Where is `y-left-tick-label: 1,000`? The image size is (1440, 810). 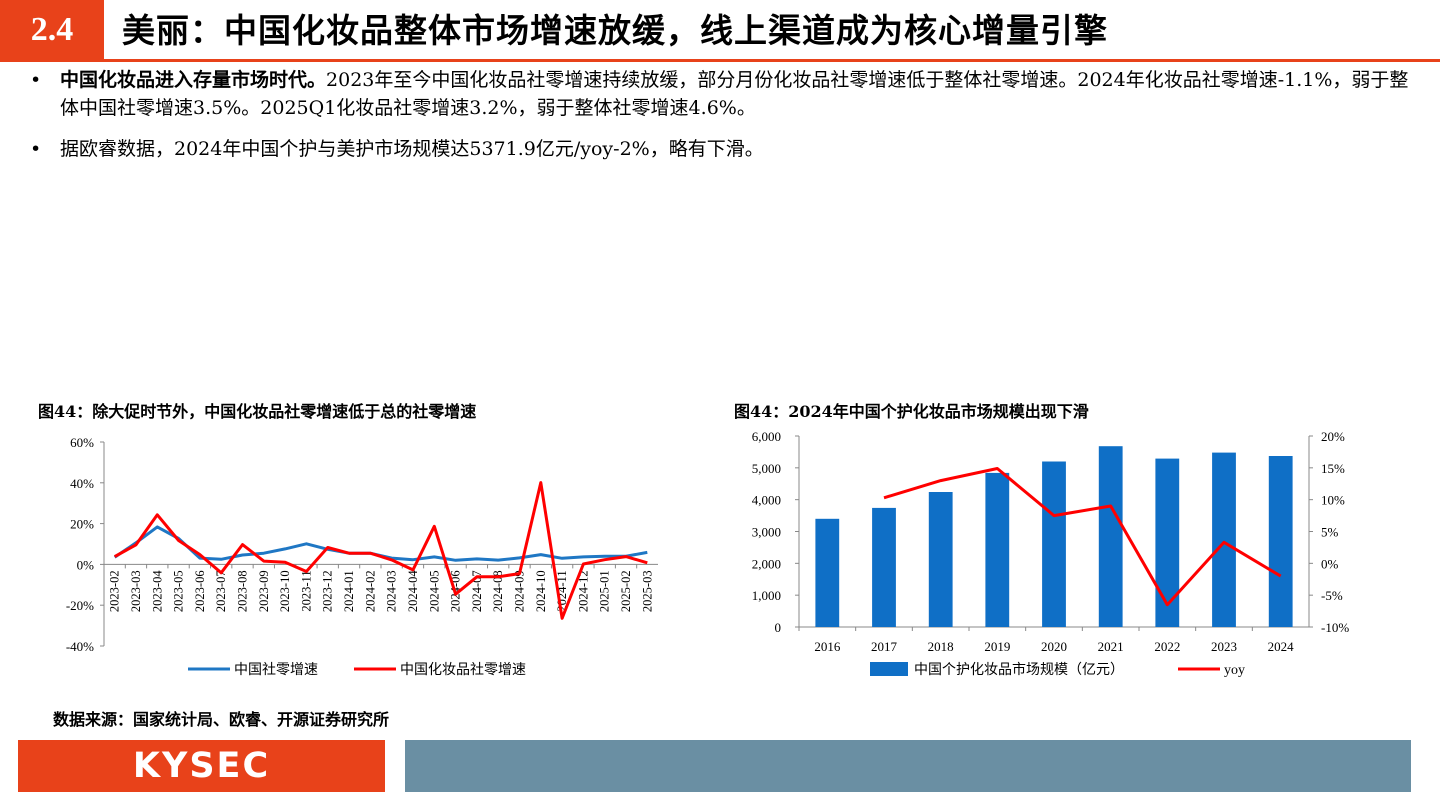
y-left-tick-label: 1,000 is located at coordinates (766, 595).